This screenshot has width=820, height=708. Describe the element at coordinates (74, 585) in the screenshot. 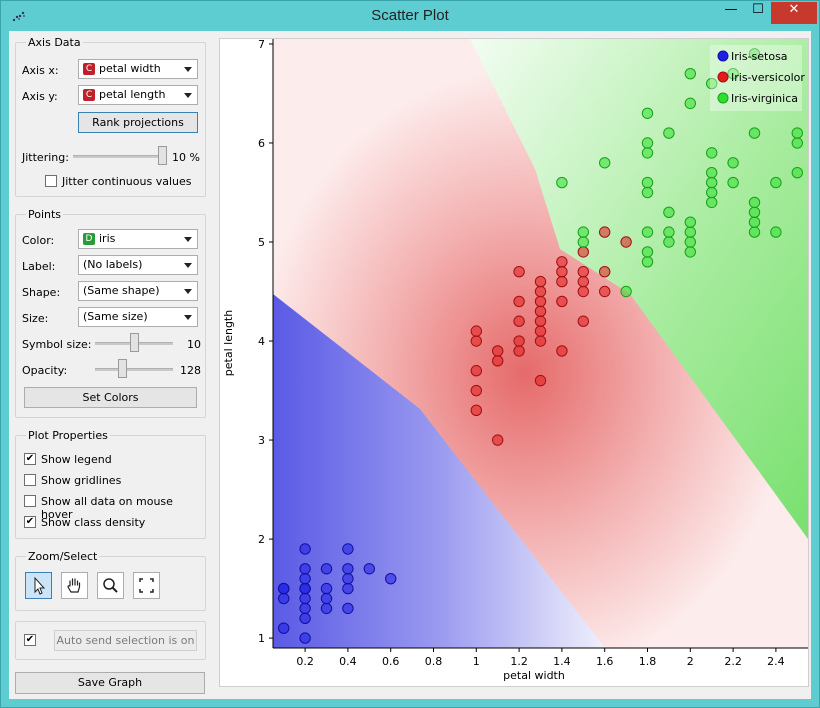

I see `pan-tool` at that location.